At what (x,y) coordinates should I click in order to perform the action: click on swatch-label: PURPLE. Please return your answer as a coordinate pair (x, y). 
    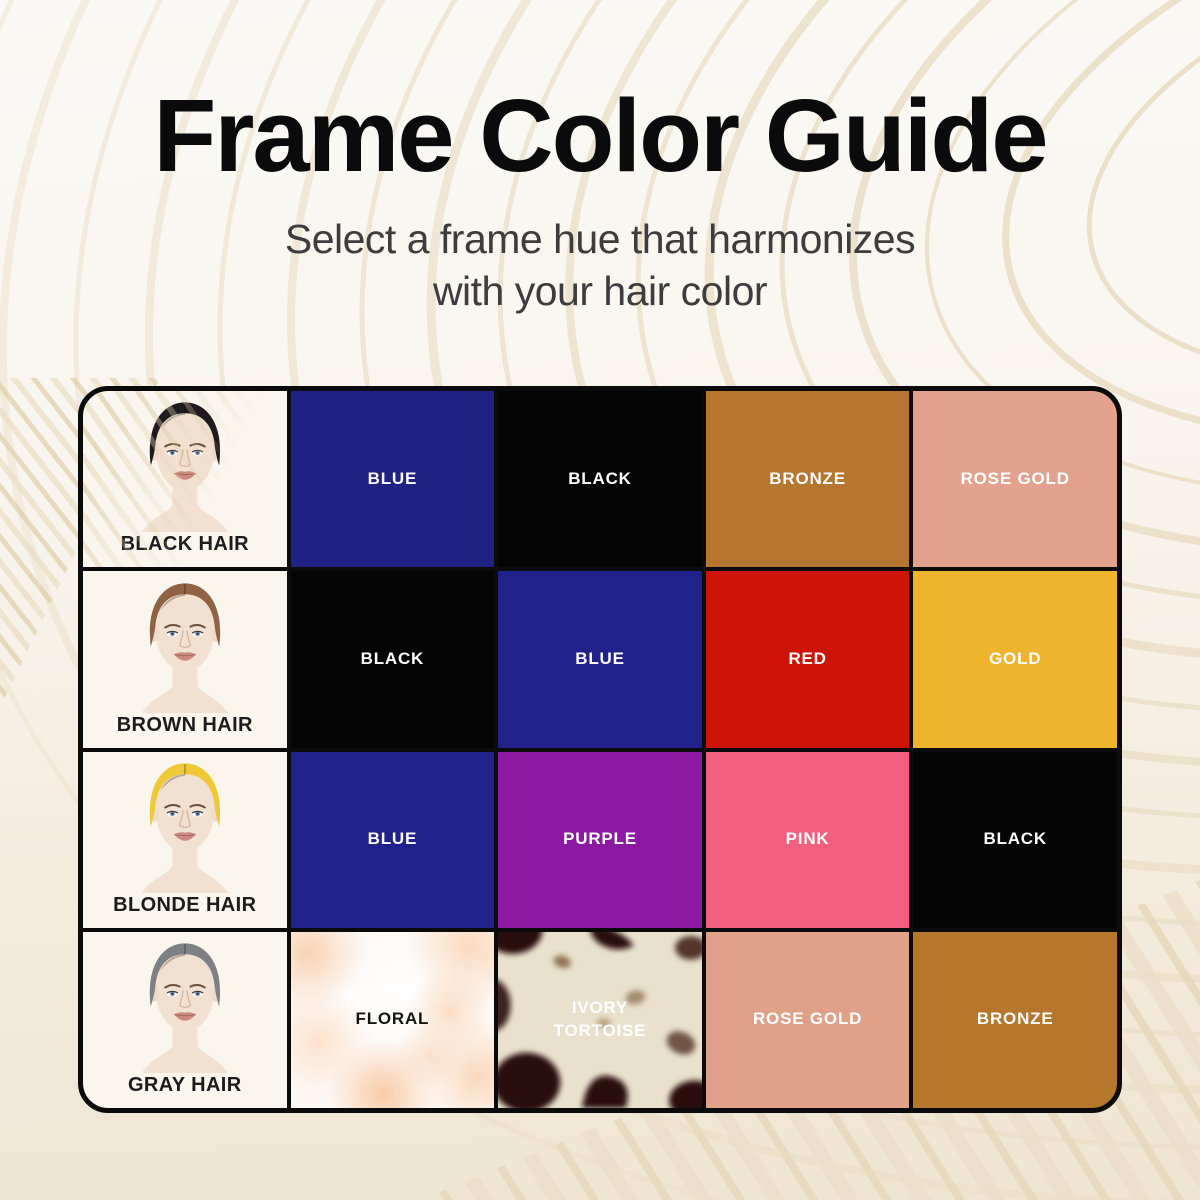
    Looking at the image, I should click on (600, 839).